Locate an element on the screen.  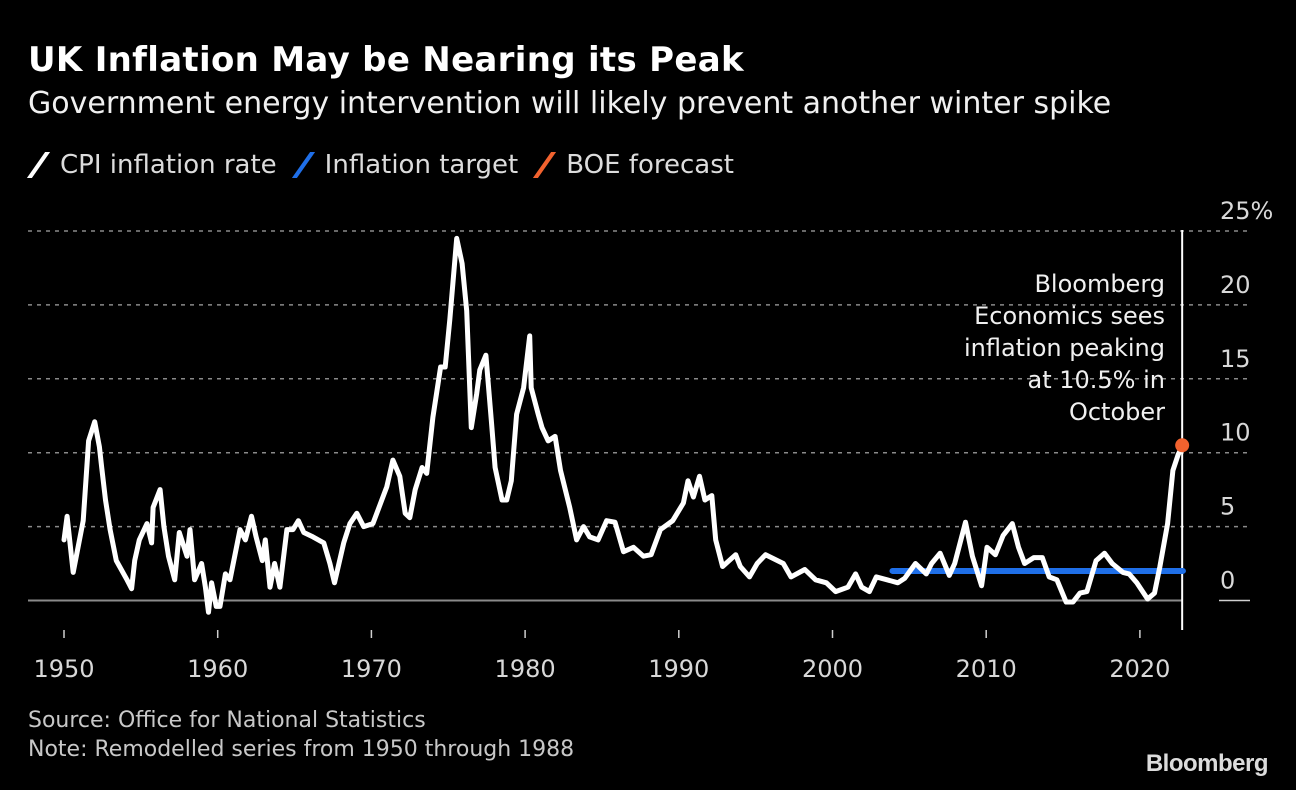
source-text: Source: Office for National Statistics is located at coordinates (227, 720).